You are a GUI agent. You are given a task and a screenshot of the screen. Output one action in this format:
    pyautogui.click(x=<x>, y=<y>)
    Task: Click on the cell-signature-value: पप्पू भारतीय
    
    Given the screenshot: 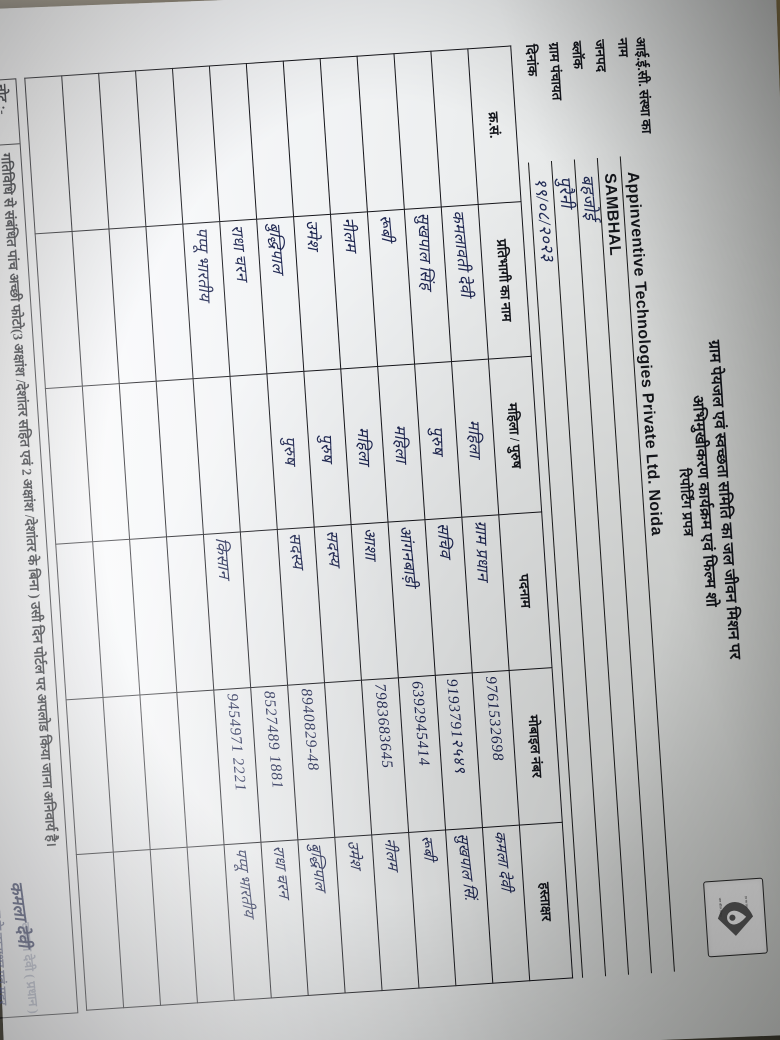 What is the action you would take?
    pyautogui.click(x=244, y=882)
    